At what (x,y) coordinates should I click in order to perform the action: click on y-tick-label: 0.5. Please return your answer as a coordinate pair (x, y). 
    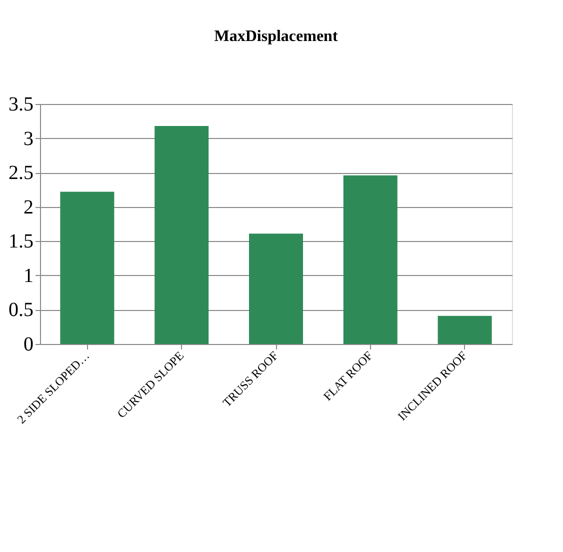
    Looking at the image, I should click on (21, 310).